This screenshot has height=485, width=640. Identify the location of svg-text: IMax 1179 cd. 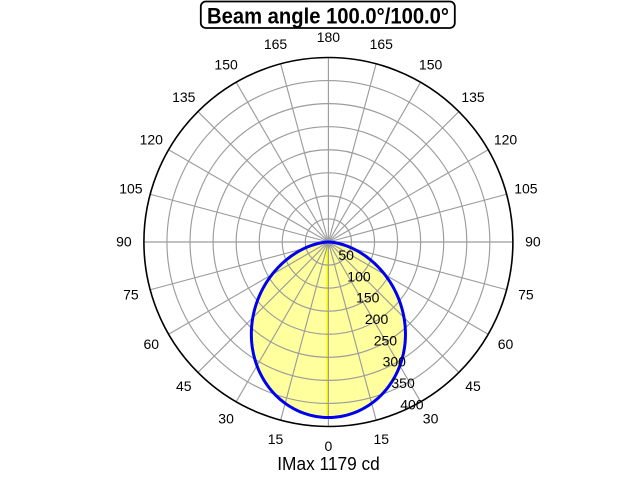
(328, 464).